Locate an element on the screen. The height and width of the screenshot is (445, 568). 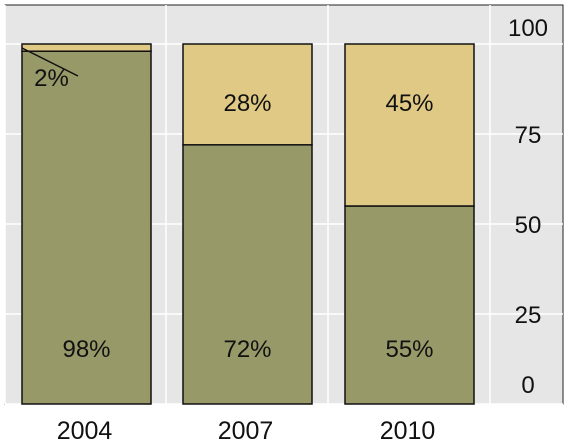
x-category-label: 2007 is located at coordinates (246, 431).